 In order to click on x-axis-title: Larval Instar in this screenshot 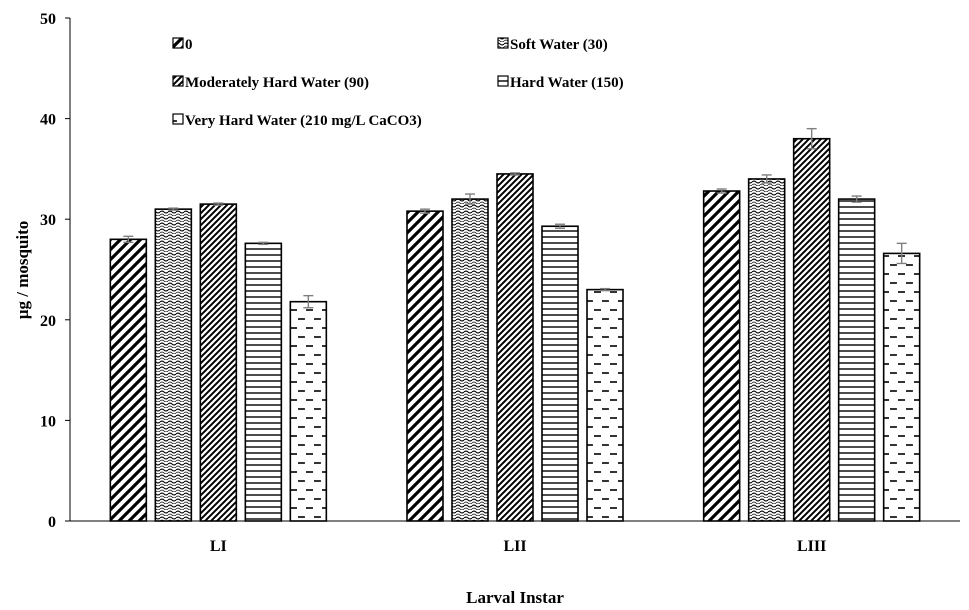, I will do `click(515, 597)`.